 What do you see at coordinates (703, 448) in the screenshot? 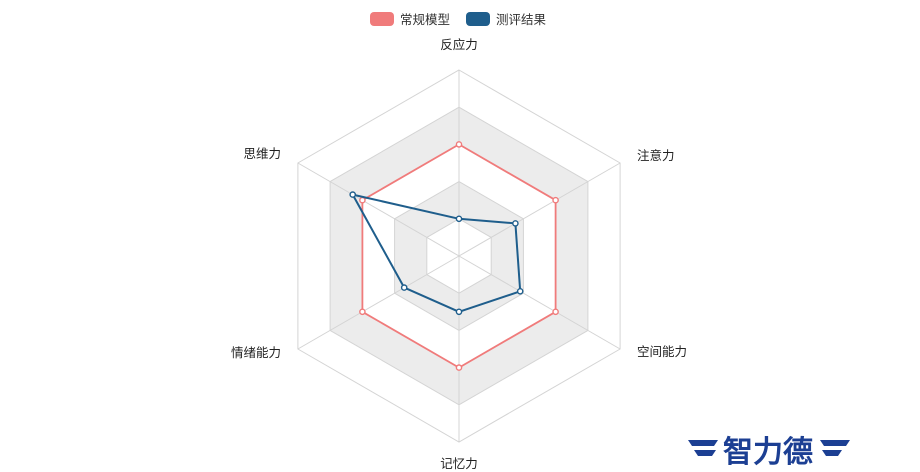
I see `logo-left-wing` at bounding box center [703, 448].